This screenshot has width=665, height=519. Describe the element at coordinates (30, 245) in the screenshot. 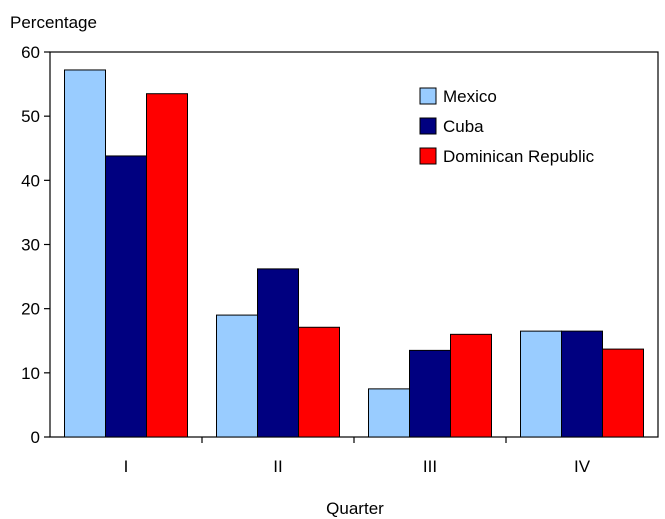

I see `y-tick-label: 30` at that location.